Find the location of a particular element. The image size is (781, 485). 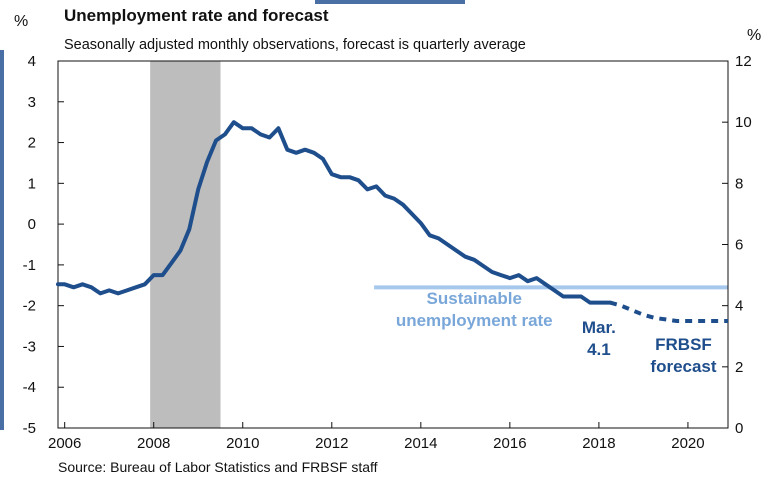

left-axis-unit: % is located at coordinates (21, 21).